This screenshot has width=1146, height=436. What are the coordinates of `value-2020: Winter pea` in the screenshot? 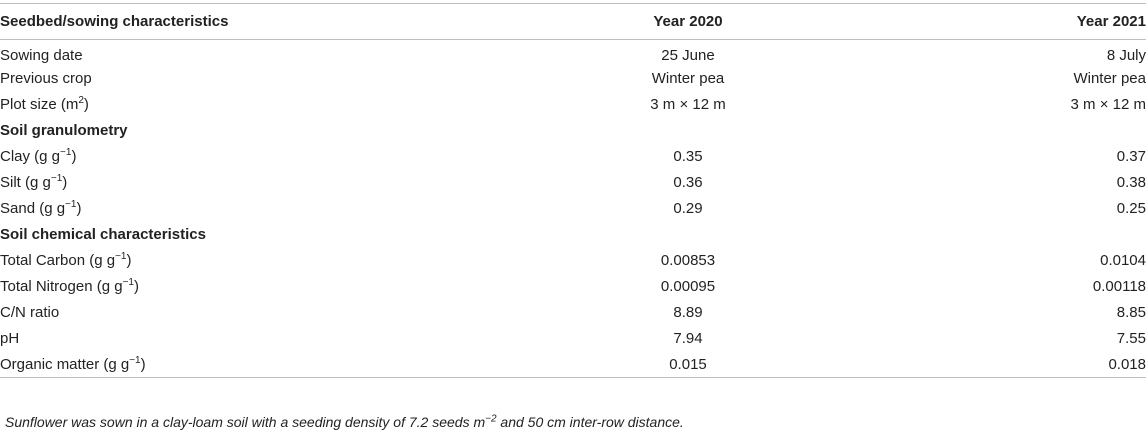 It's located at (688, 78).